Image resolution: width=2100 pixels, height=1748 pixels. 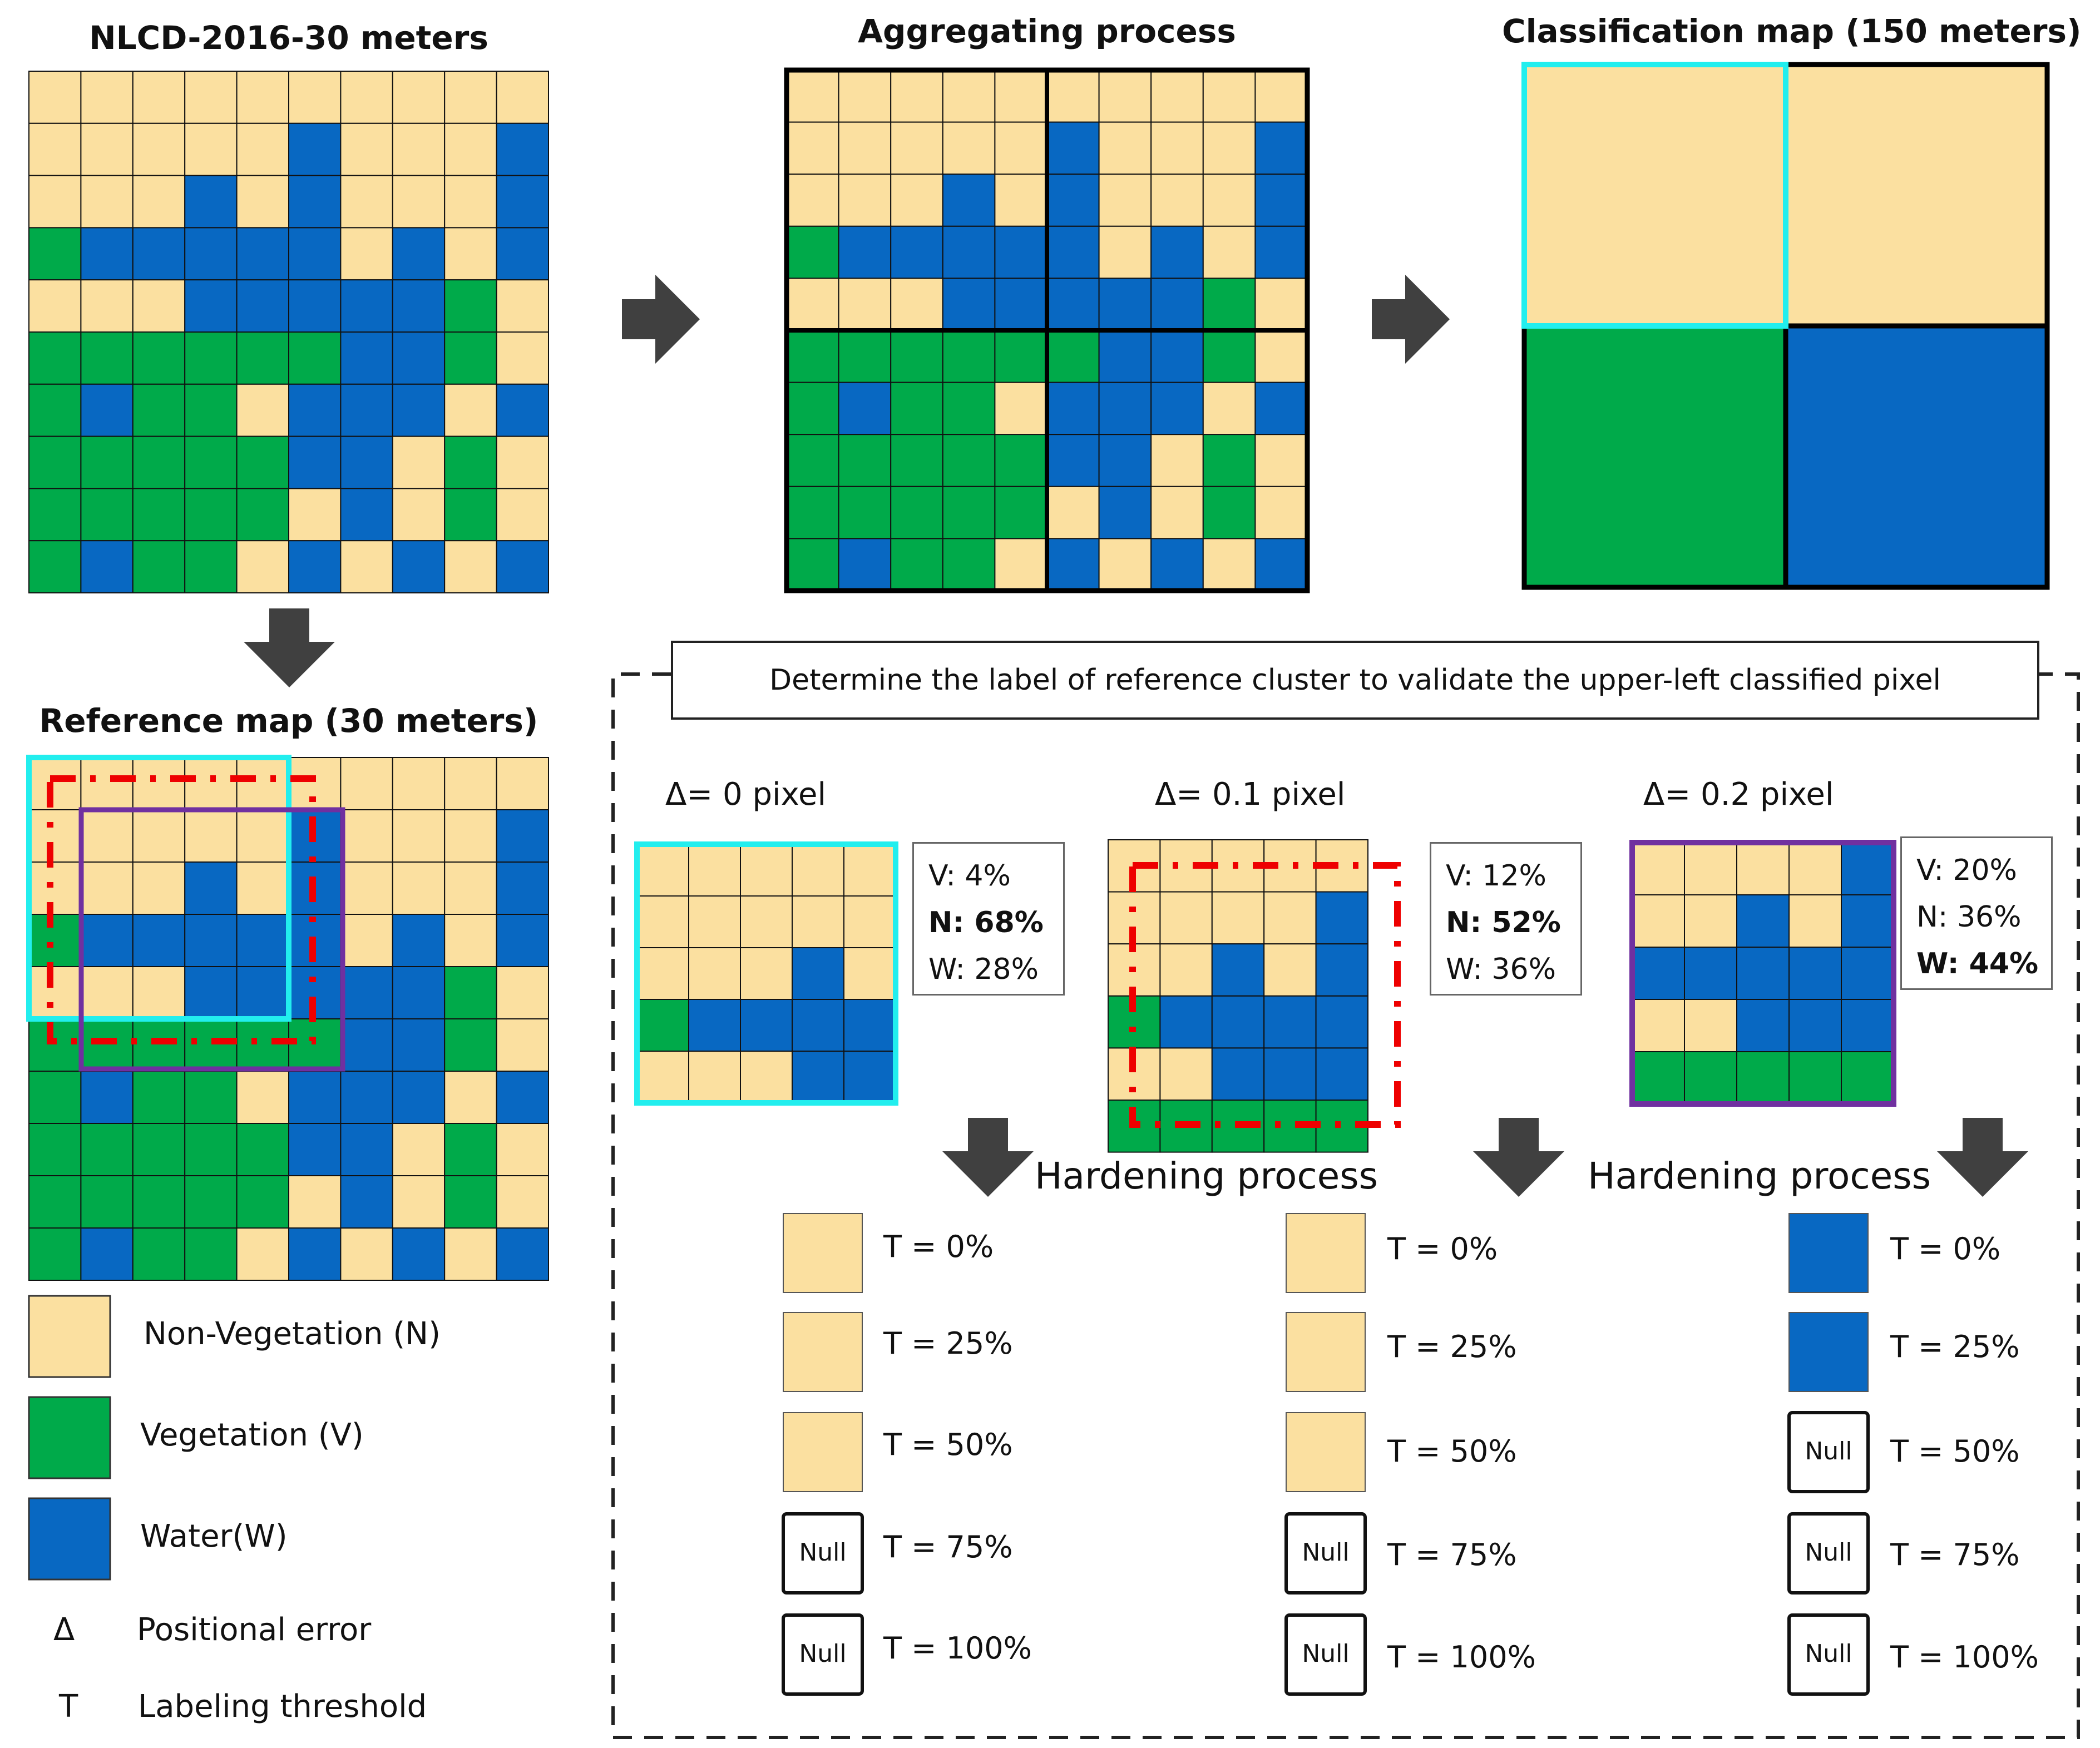 I want to click on classification-map-title: Classification map (150 meters), so click(x=1792, y=31).